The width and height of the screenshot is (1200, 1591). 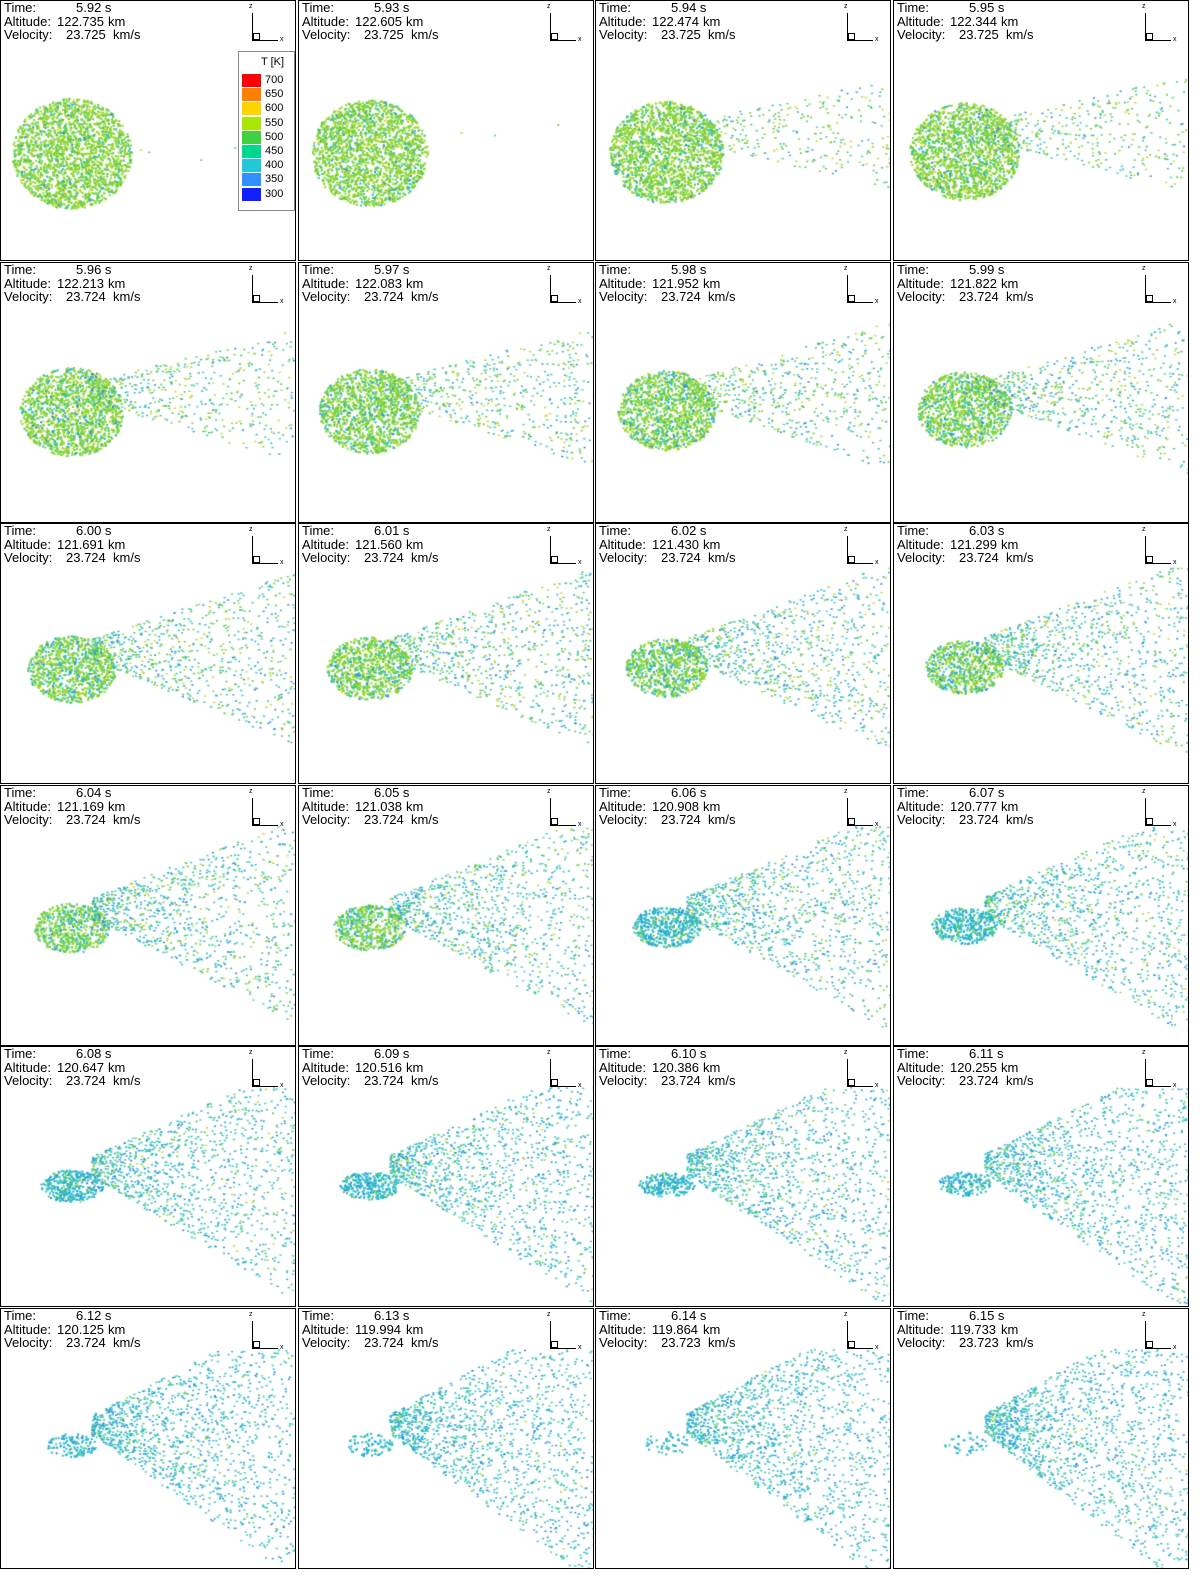 What do you see at coordinates (973, 21) in the screenshot?
I see `altitude-value: 122.344` at bounding box center [973, 21].